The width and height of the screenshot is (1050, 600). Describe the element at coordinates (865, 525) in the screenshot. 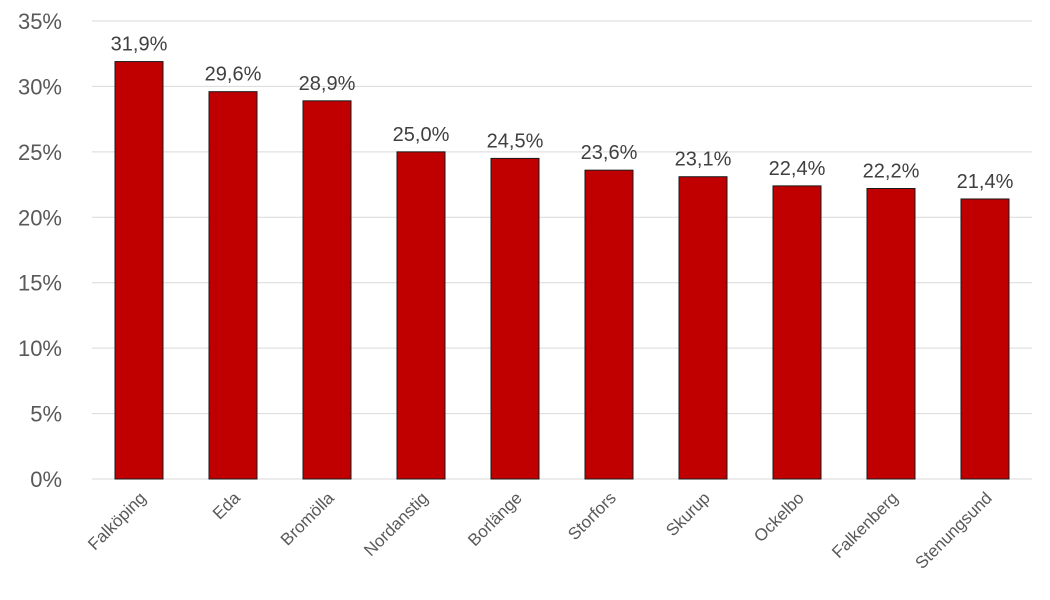

I see `category-label: Falkenberg` at that location.